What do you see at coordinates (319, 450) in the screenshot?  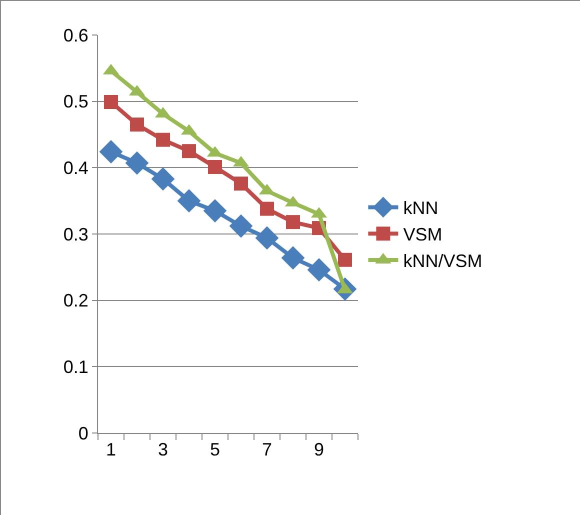 I see `x-tick-label: 9` at bounding box center [319, 450].